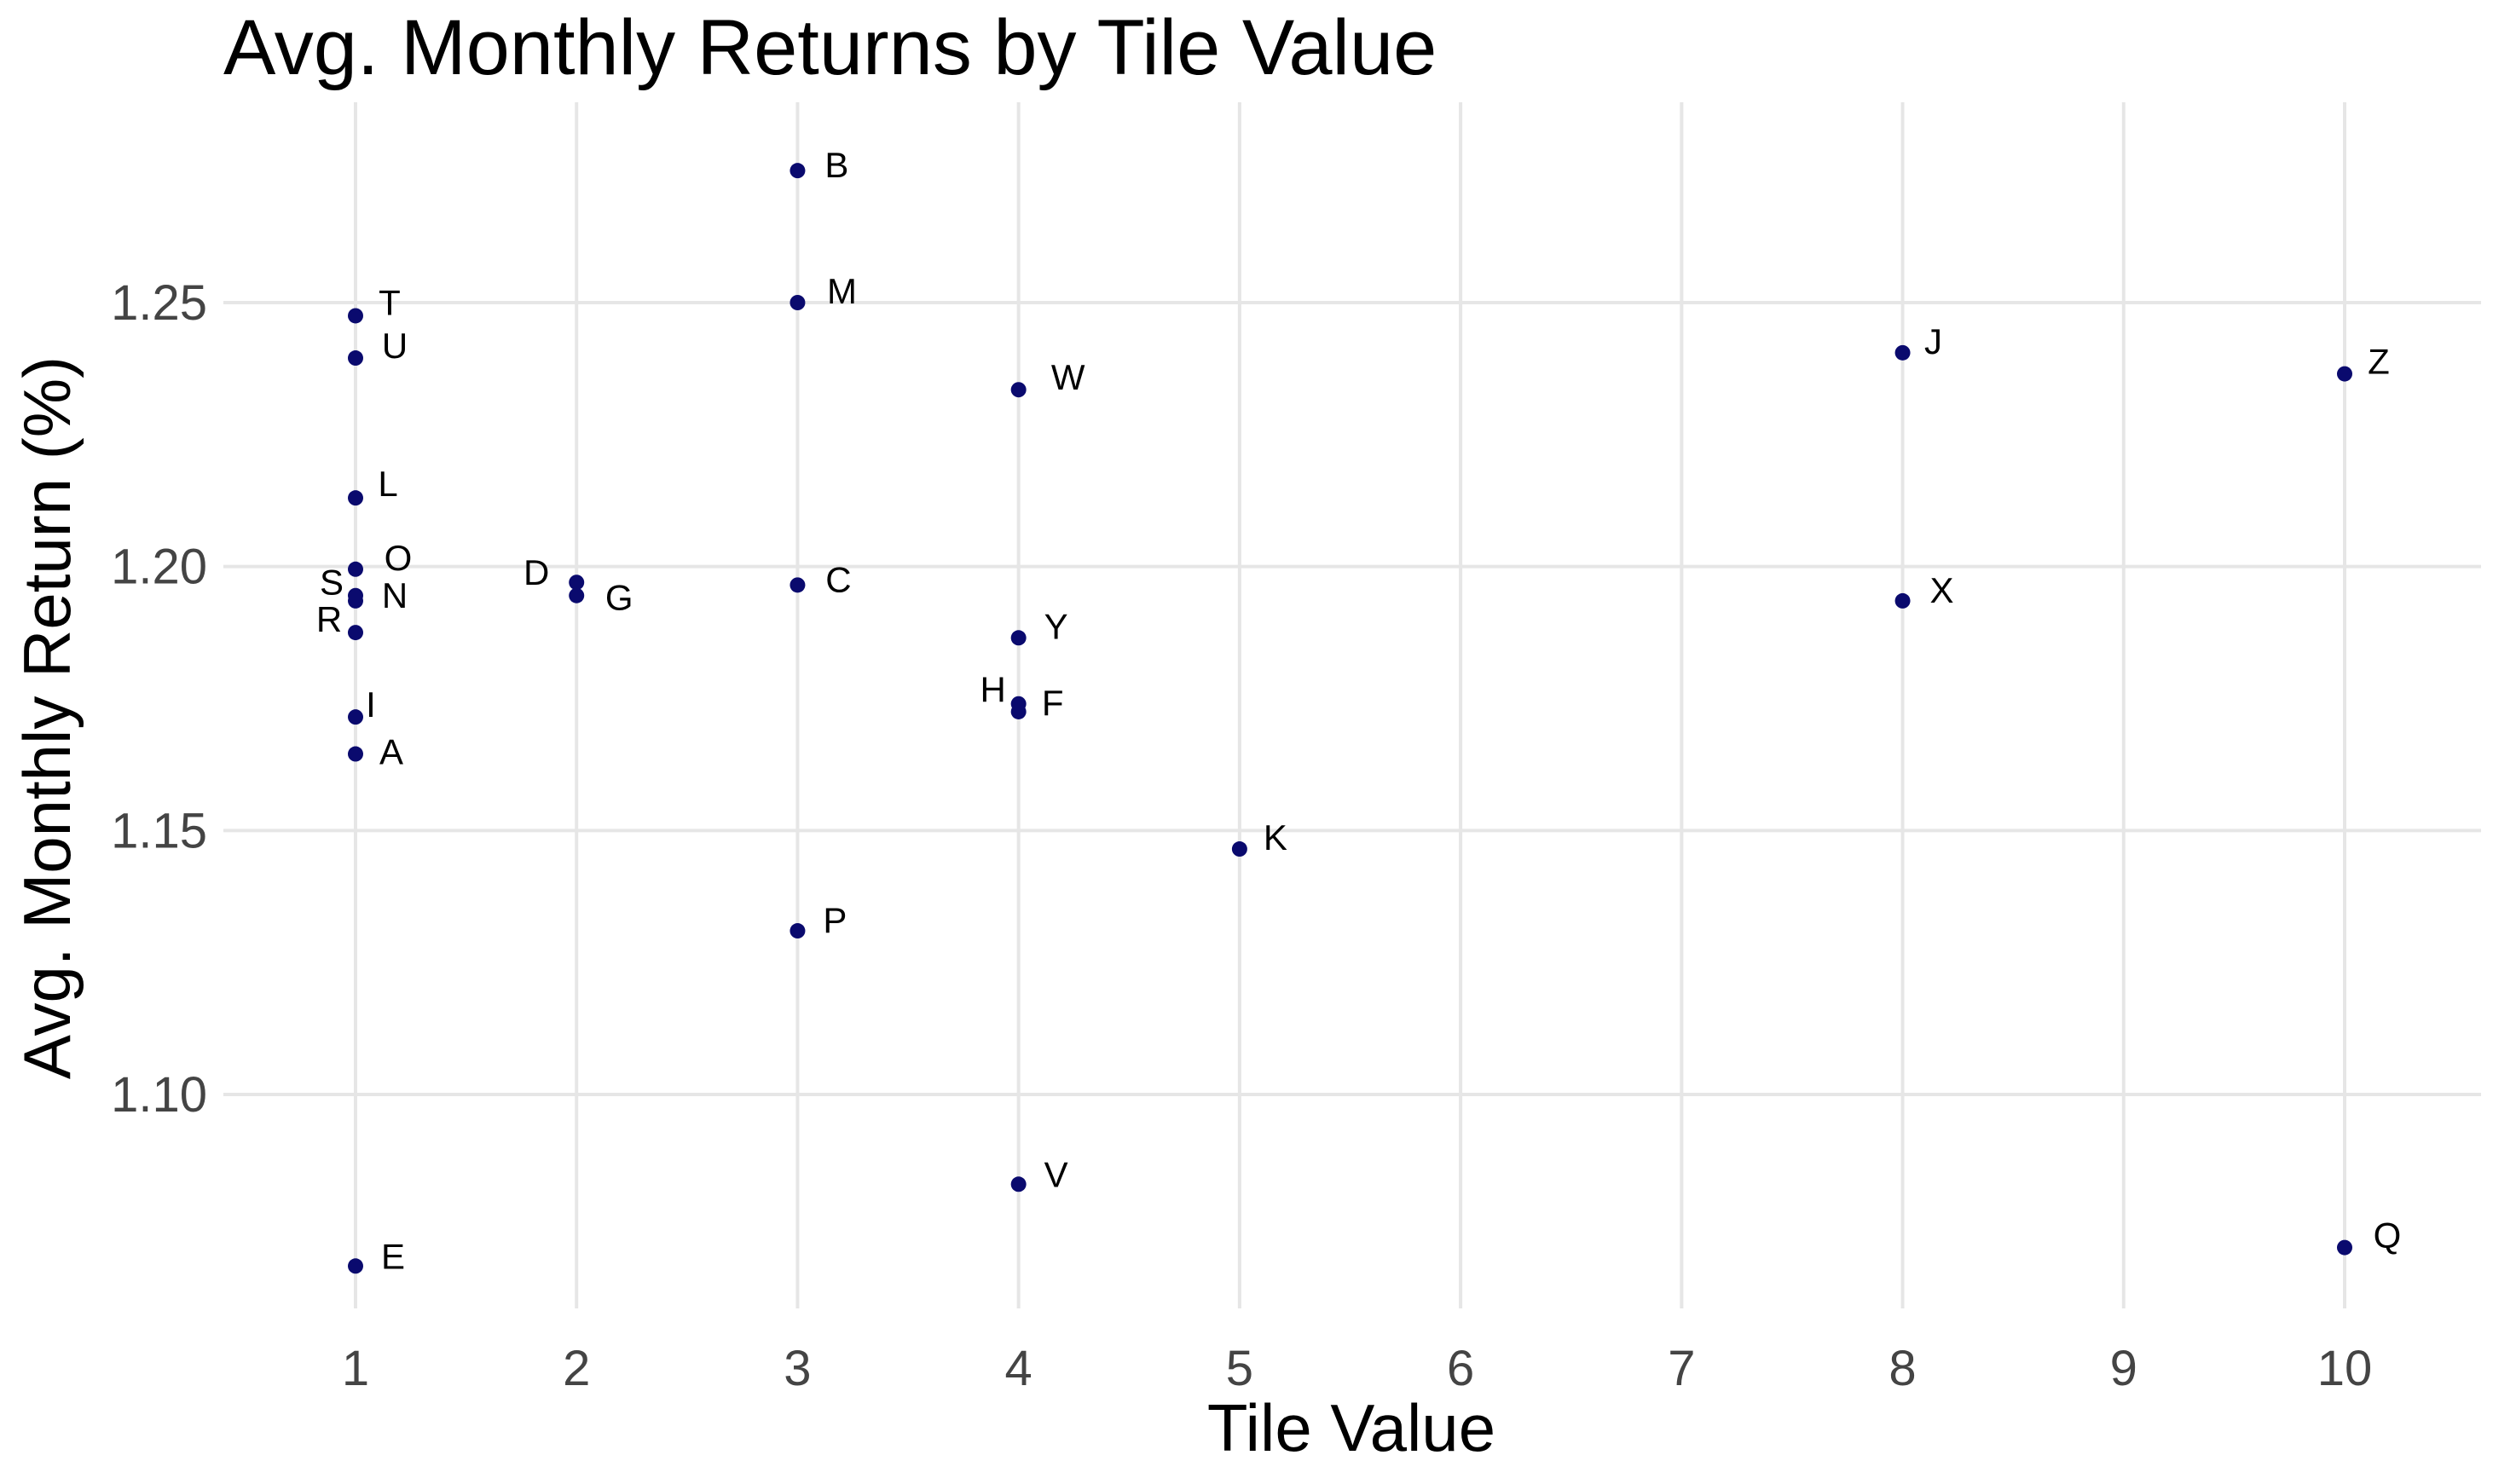 The image size is (2493, 1484). What do you see at coordinates (355, 754) in the screenshot?
I see `data-point-a` at bounding box center [355, 754].